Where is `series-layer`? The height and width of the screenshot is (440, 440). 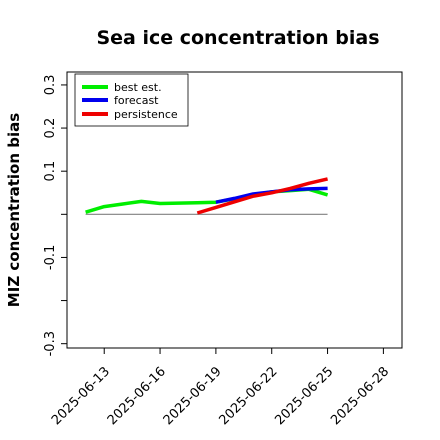
series-layer is located at coordinates (207, 196).